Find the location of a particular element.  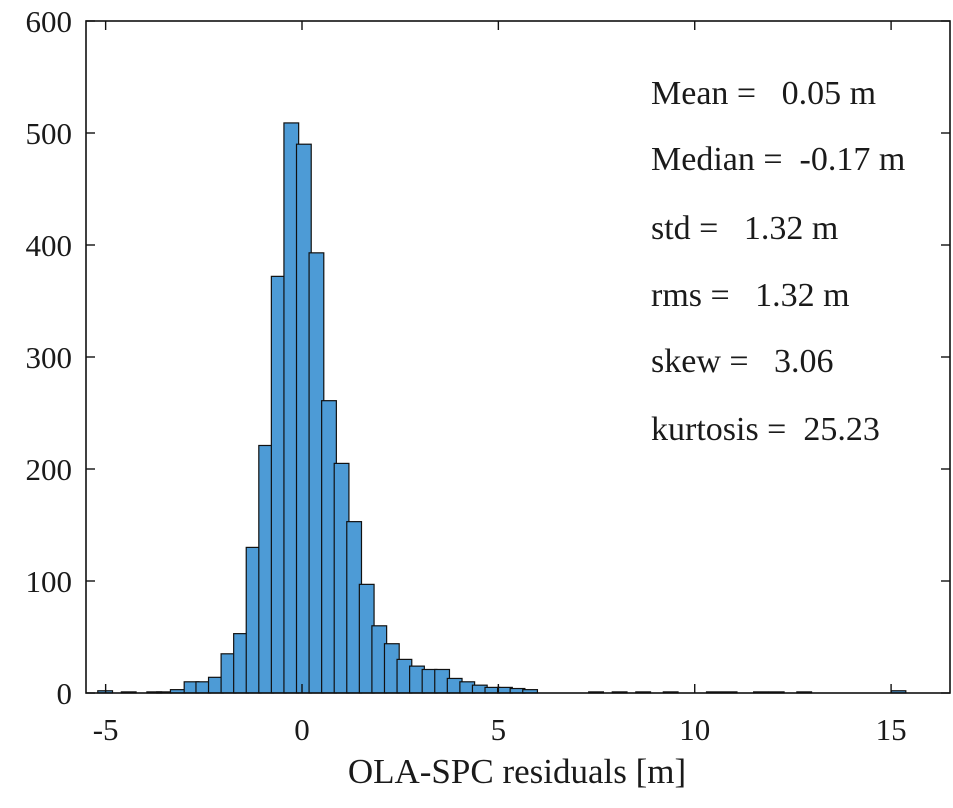

x-axis-title: OLA-SPC residuals [m] is located at coordinates (517, 771).